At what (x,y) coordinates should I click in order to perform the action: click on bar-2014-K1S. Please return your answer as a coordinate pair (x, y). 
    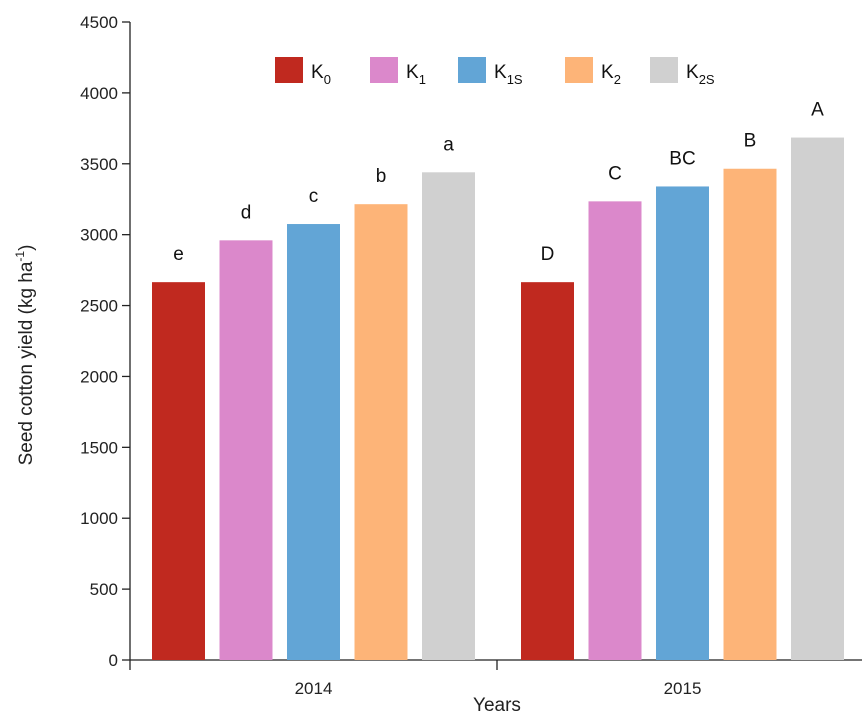
    Looking at the image, I should click on (313, 442).